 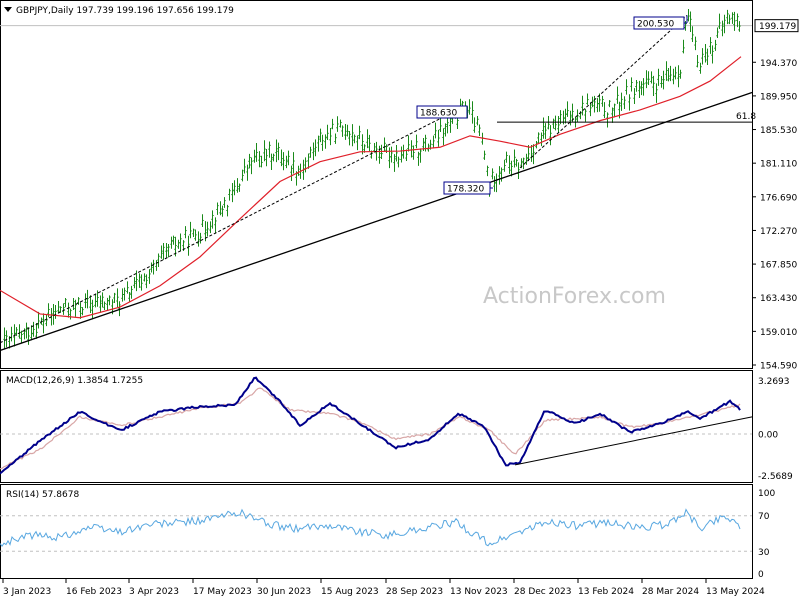 I want to click on price-tick-label: 167.850, so click(x=778, y=266).